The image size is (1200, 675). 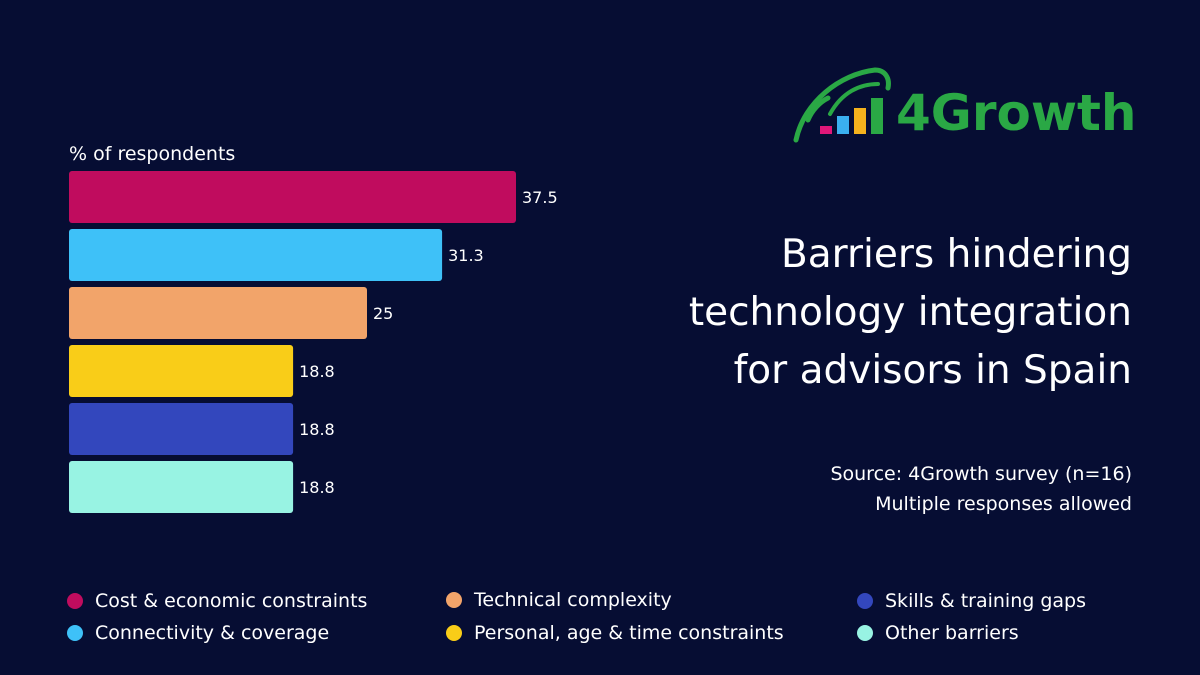 What do you see at coordinates (981, 474) in the screenshot?
I see `source-line-1: Source: 4Growth survey (n=16)` at bounding box center [981, 474].